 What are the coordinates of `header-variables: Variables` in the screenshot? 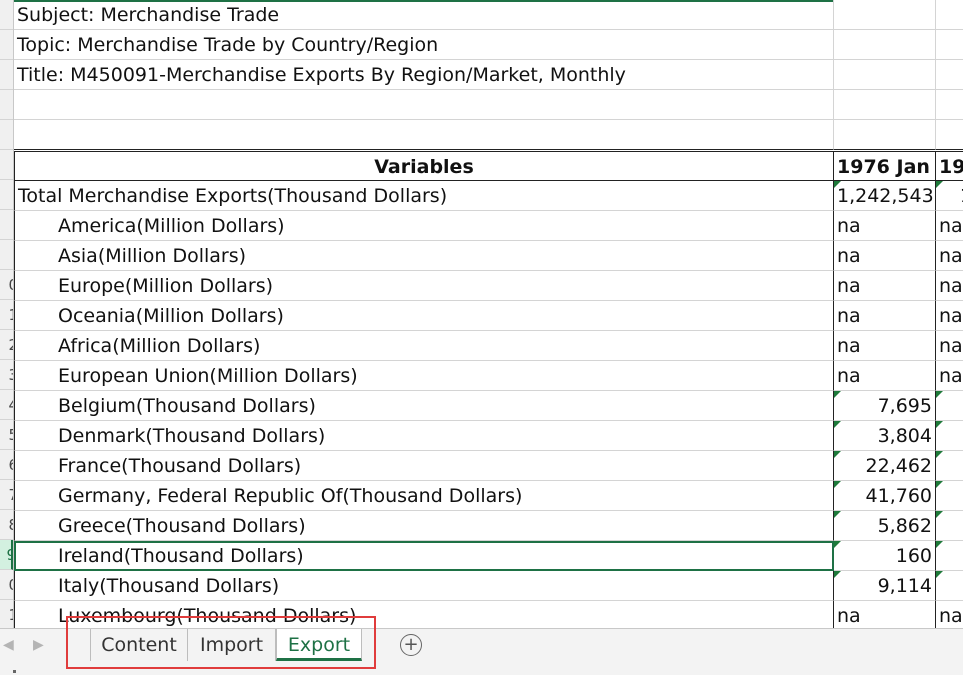 It's located at (424, 166).